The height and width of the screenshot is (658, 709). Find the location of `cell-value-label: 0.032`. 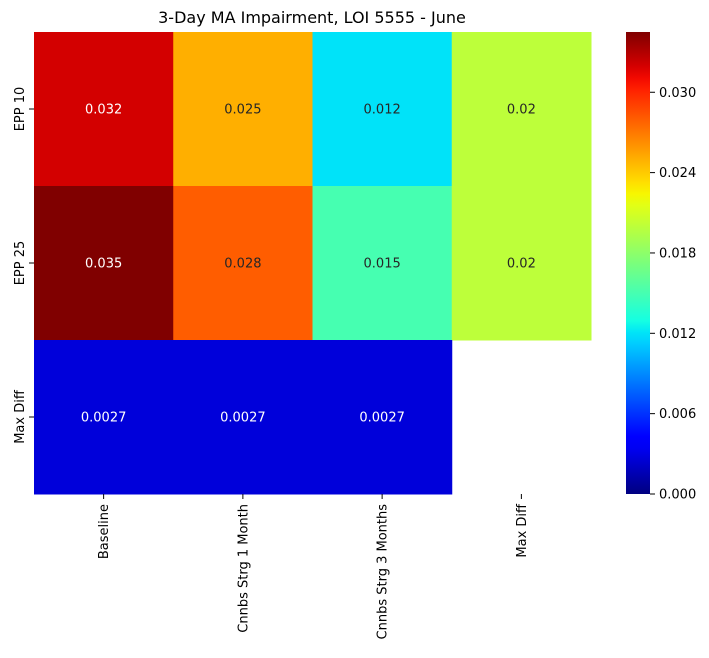

cell-value-label: 0.032 is located at coordinates (103, 110).